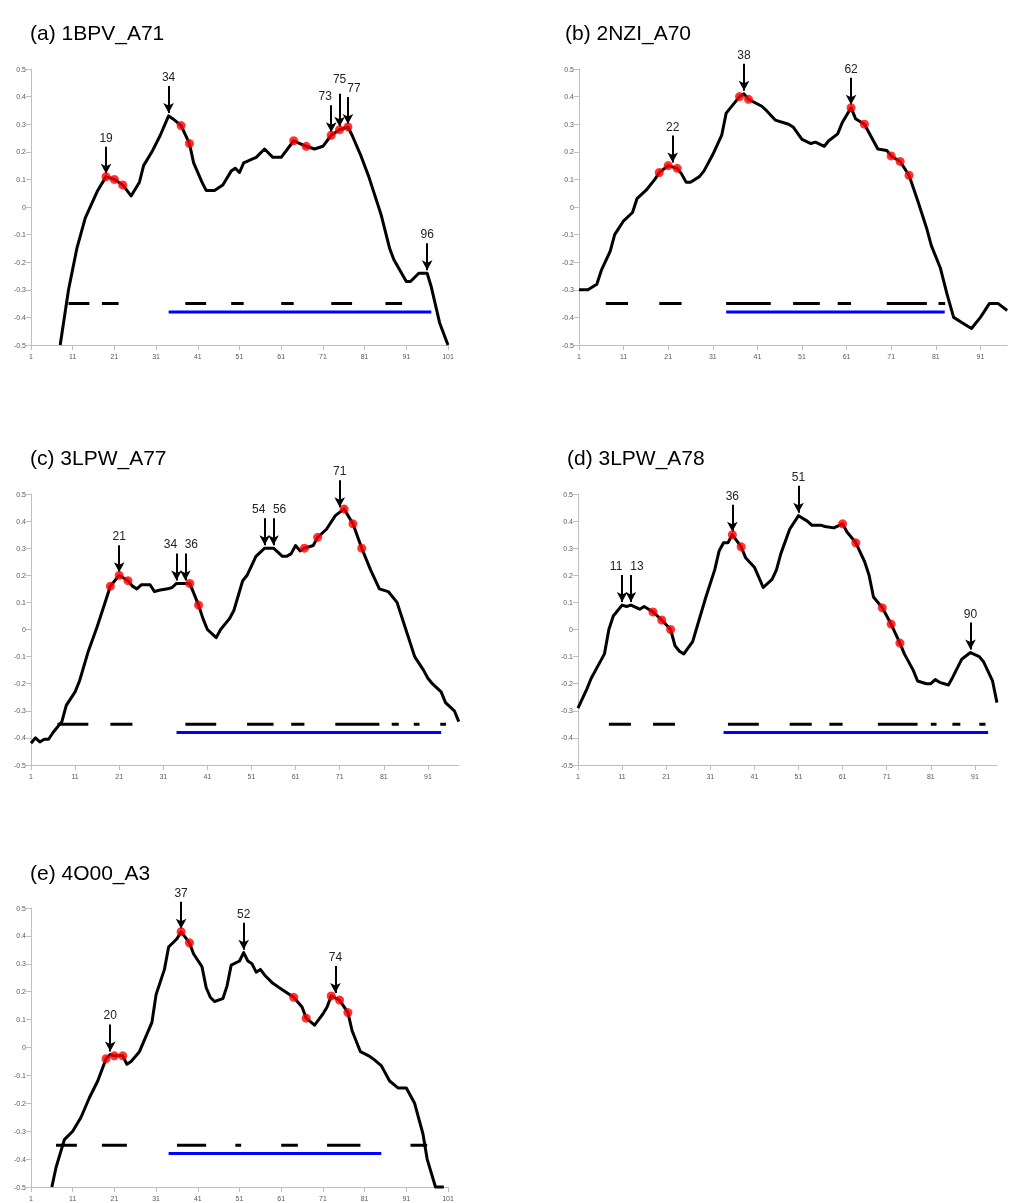 The height and width of the screenshot is (1203, 1009). What do you see at coordinates (279, 509) in the screenshot?
I see `annotation: 56` at bounding box center [279, 509].